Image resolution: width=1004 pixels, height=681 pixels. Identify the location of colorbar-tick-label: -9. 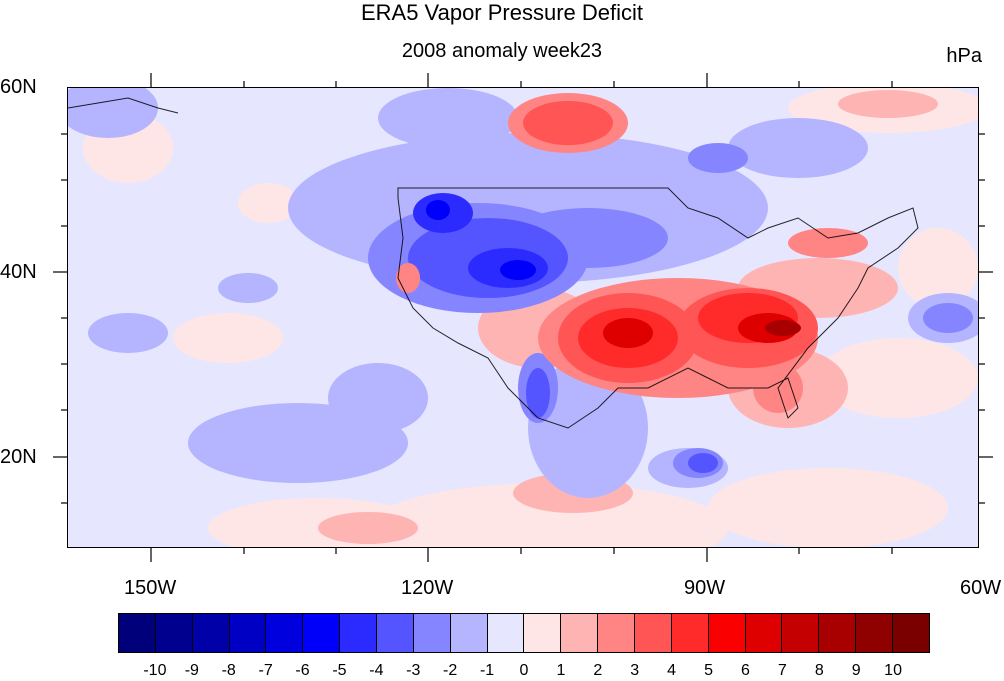
(191, 670).